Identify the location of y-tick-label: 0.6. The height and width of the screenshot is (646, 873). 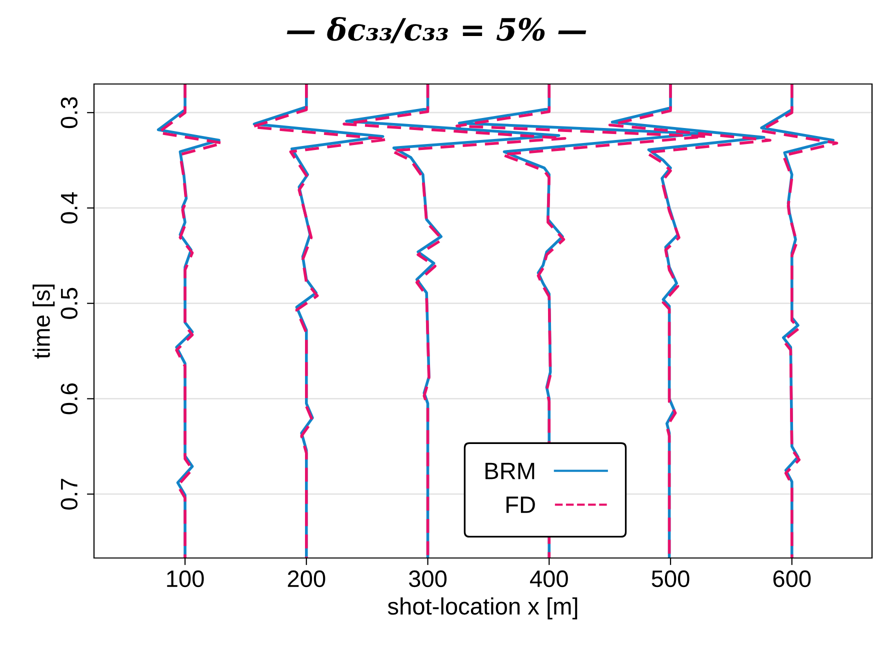
(69, 398).